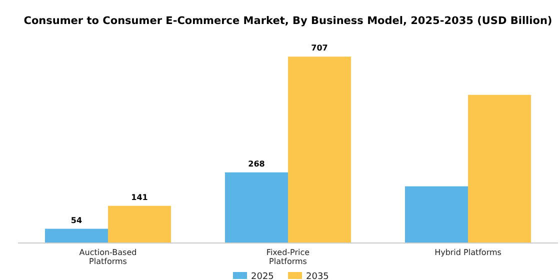 The width and height of the screenshot is (560, 280). I want to click on x-tick-label: Hybrid Platforms, so click(468, 252).